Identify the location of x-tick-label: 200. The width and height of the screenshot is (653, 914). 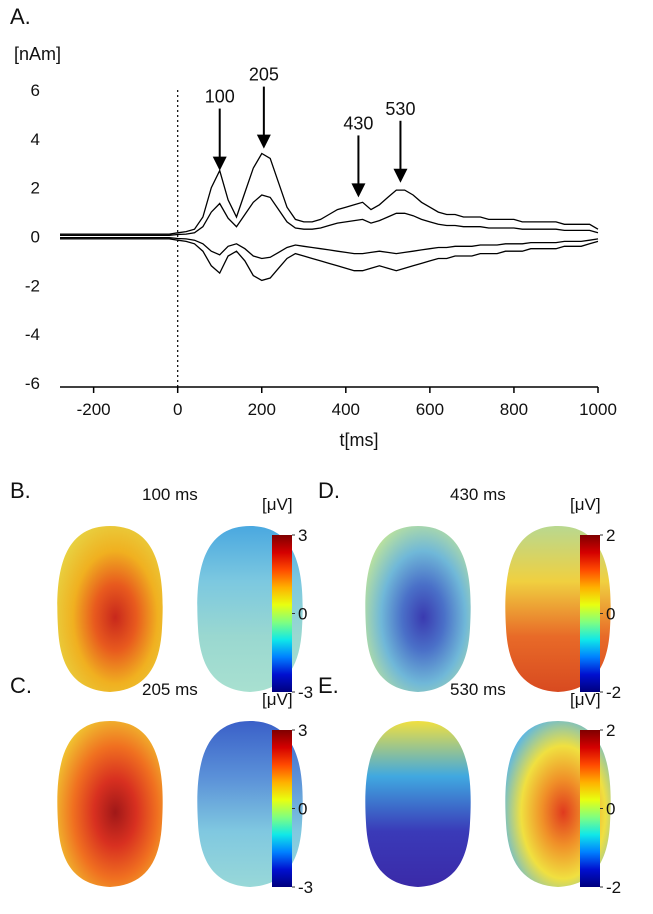
(262, 409).